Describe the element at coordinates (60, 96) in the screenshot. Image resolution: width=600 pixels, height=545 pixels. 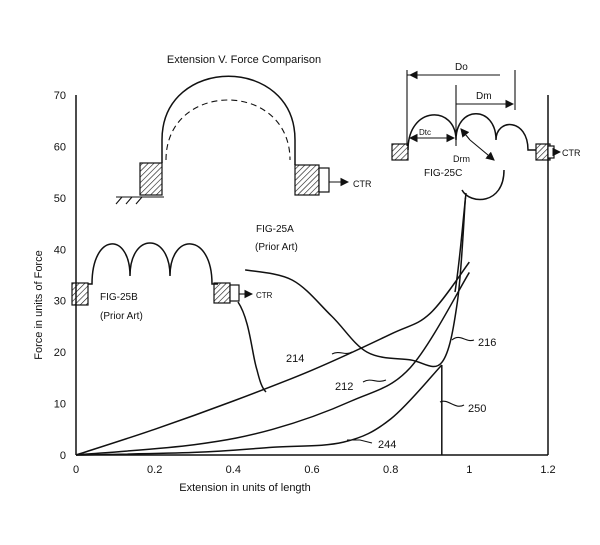
I see `y-tick-label: 70` at that location.